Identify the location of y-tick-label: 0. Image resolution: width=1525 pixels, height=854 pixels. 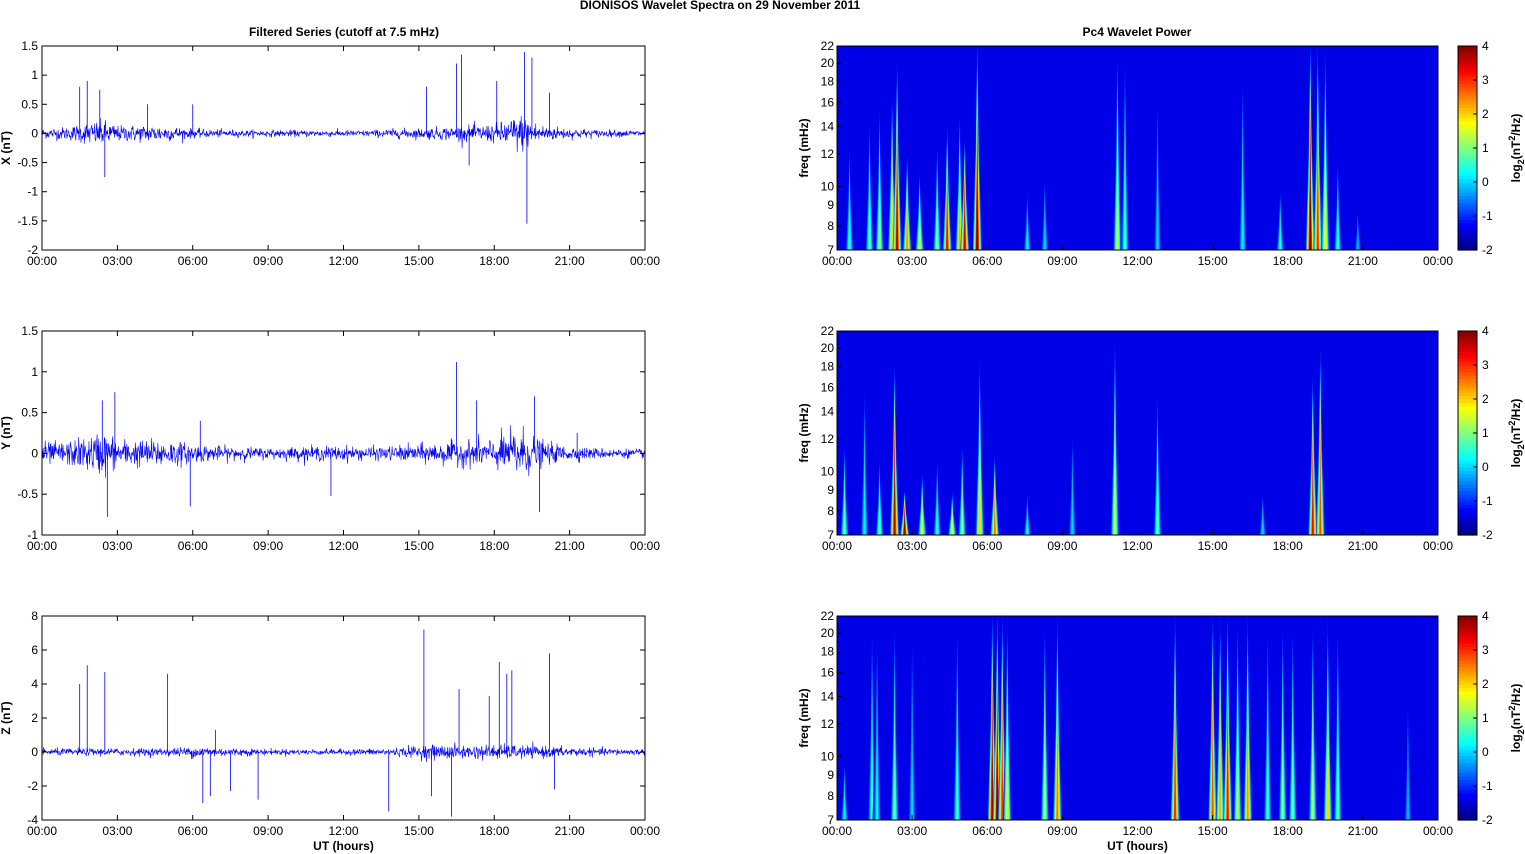
(34, 453).